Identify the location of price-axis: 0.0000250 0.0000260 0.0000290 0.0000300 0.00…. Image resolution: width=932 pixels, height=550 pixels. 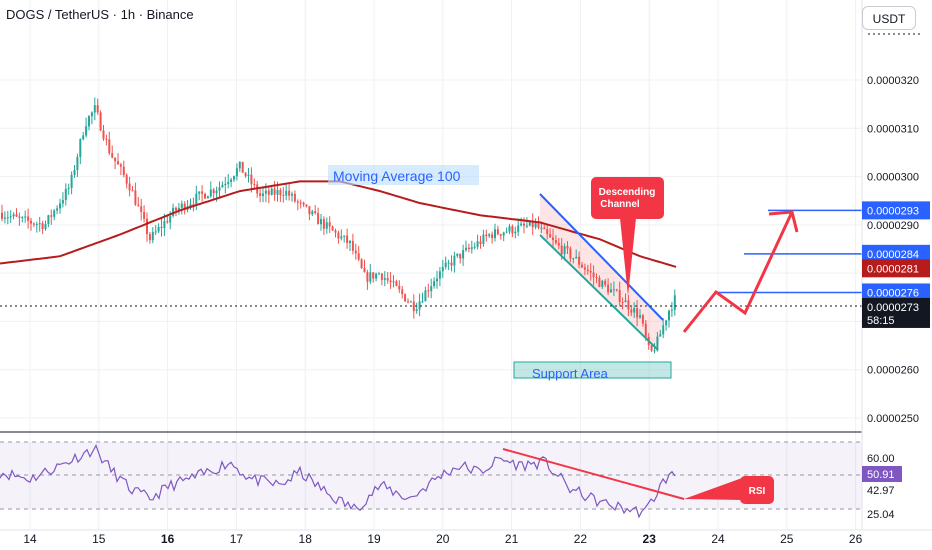
(893, 250).